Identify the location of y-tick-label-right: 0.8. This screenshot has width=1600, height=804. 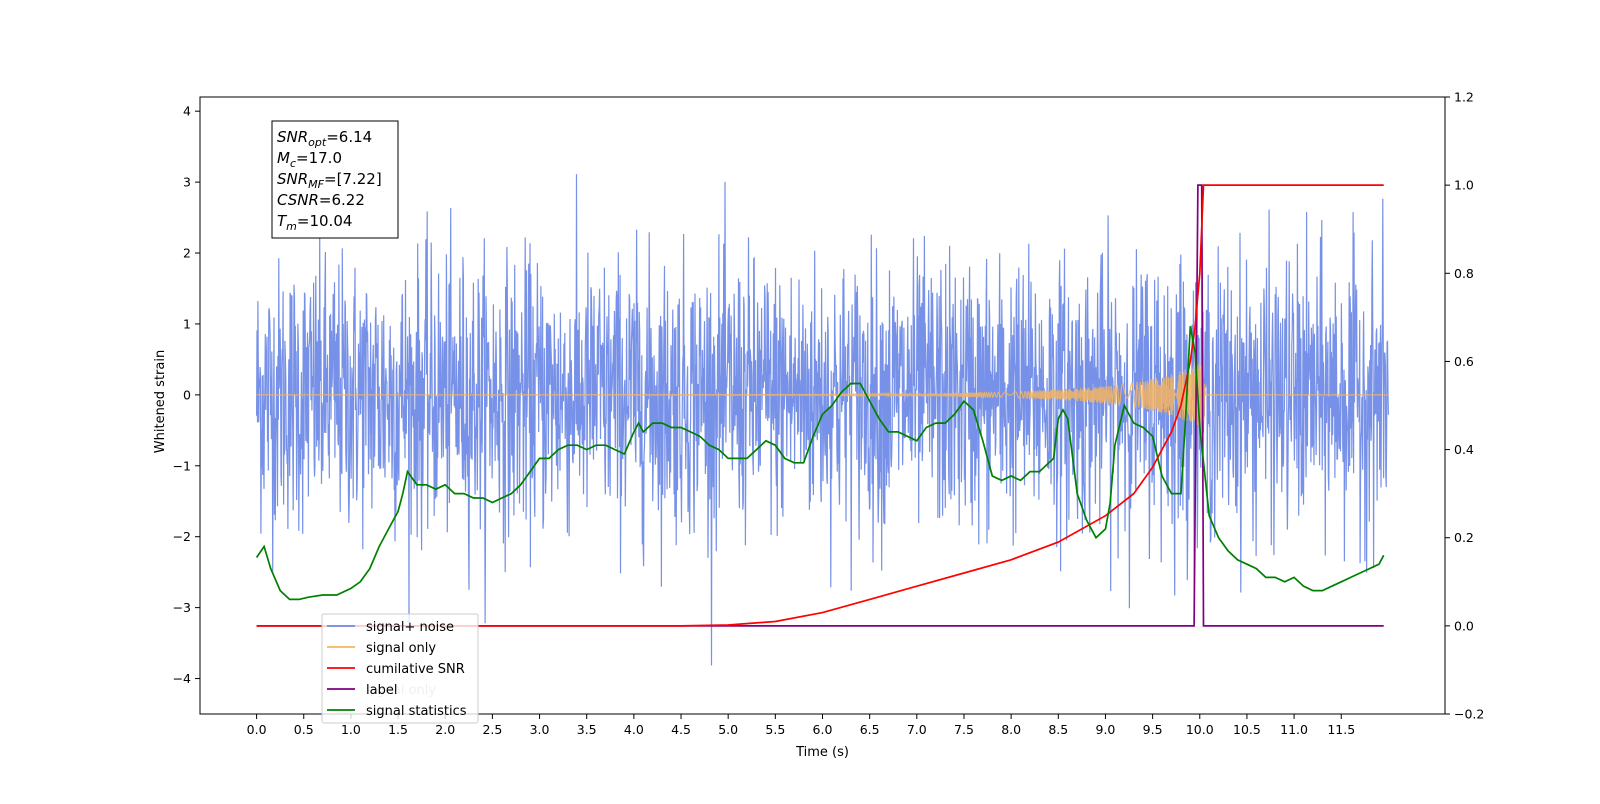
(1464, 273).